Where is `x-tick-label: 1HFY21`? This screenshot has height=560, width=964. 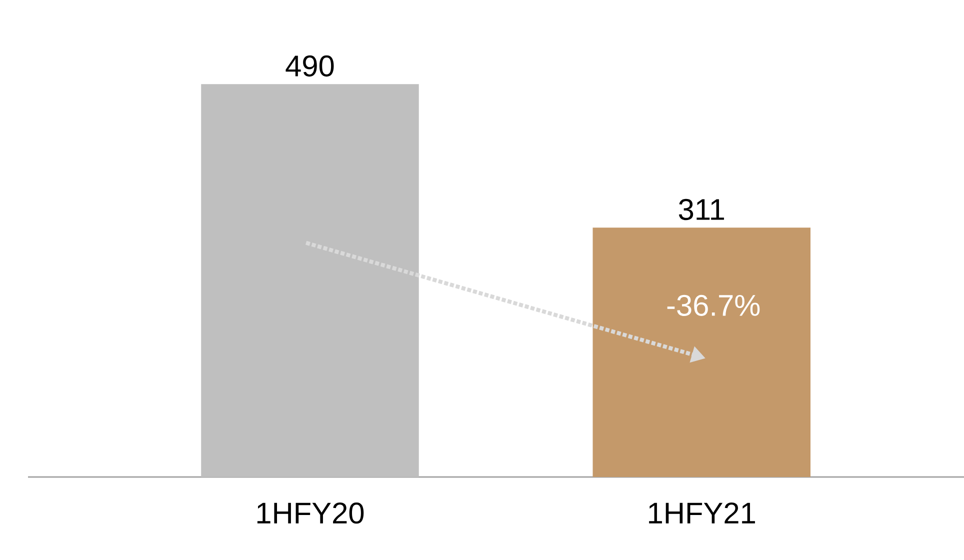 x-tick-label: 1HFY21 is located at coordinates (702, 513).